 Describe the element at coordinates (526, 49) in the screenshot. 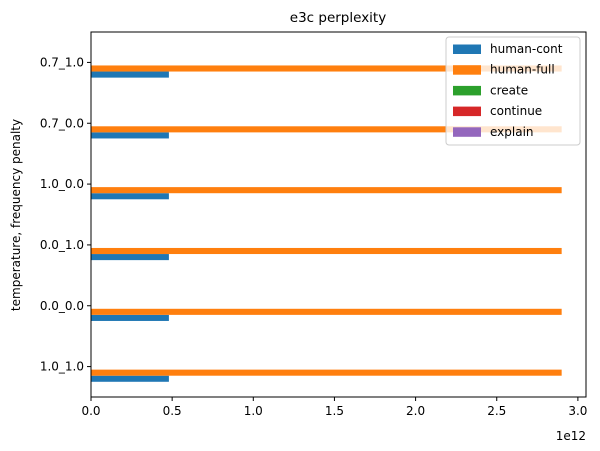

I see `legend-label-human-cont: human-cont` at that location.